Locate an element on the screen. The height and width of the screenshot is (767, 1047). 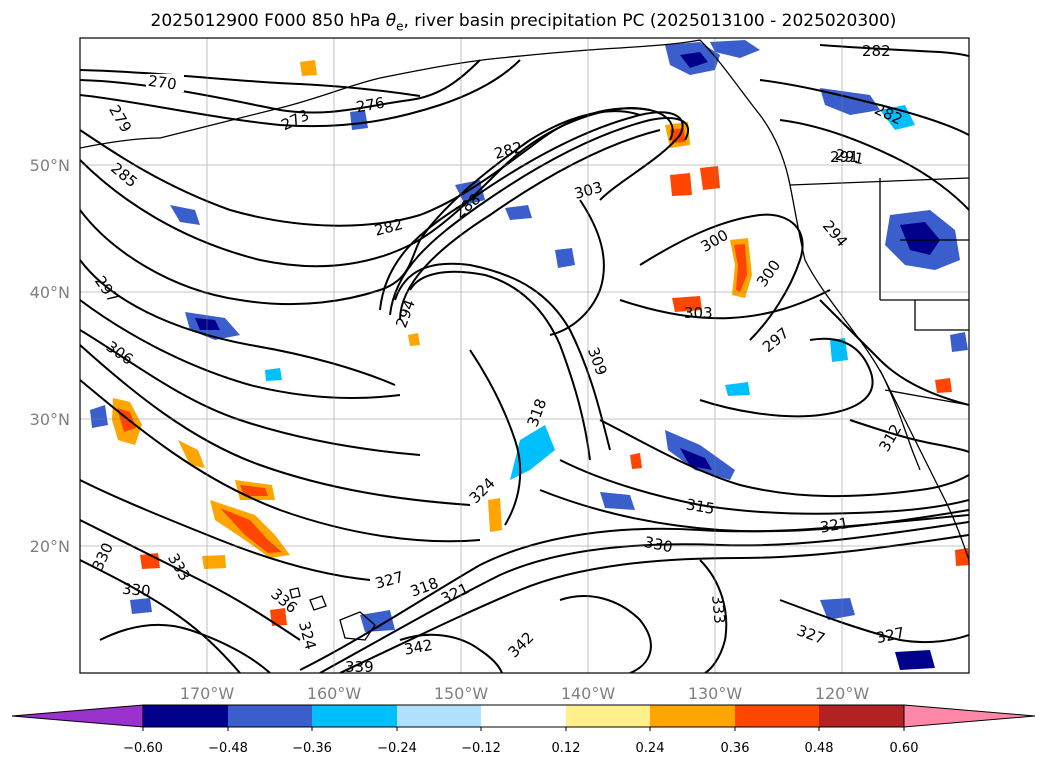
state-border is located at coordinates (941, 315).